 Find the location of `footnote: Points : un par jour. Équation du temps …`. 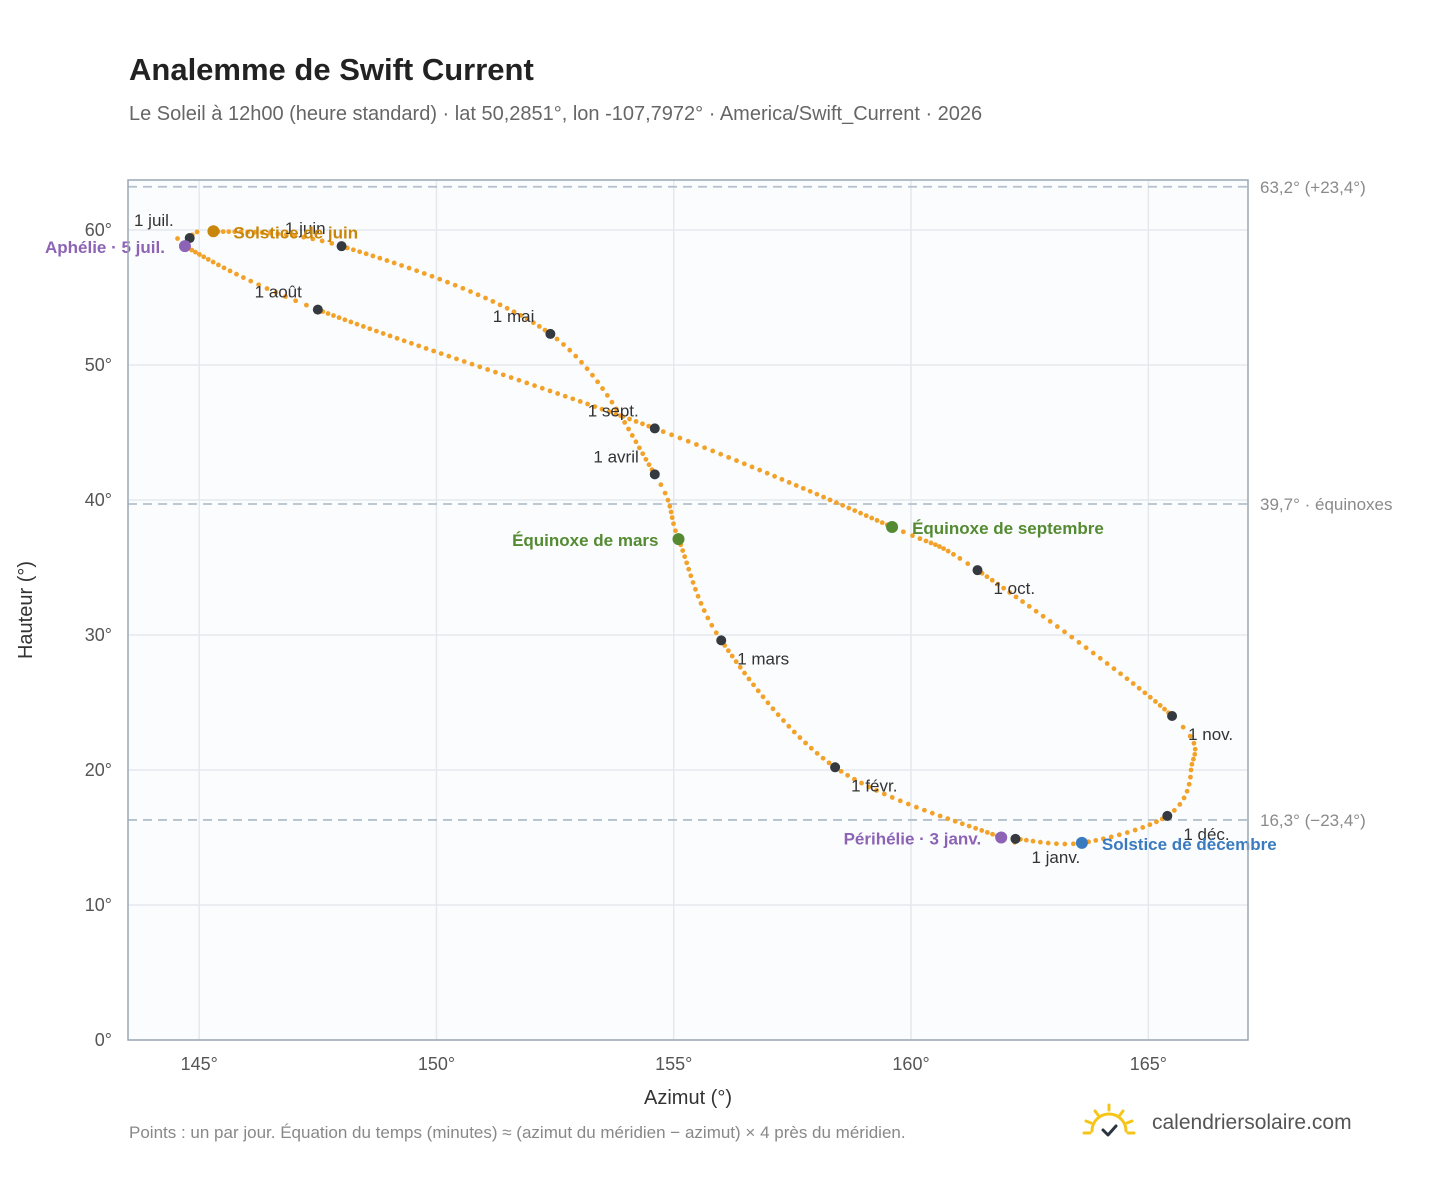

footnote: Points : un par jour. Équation du temps … is located at coordinates (517, 1132).